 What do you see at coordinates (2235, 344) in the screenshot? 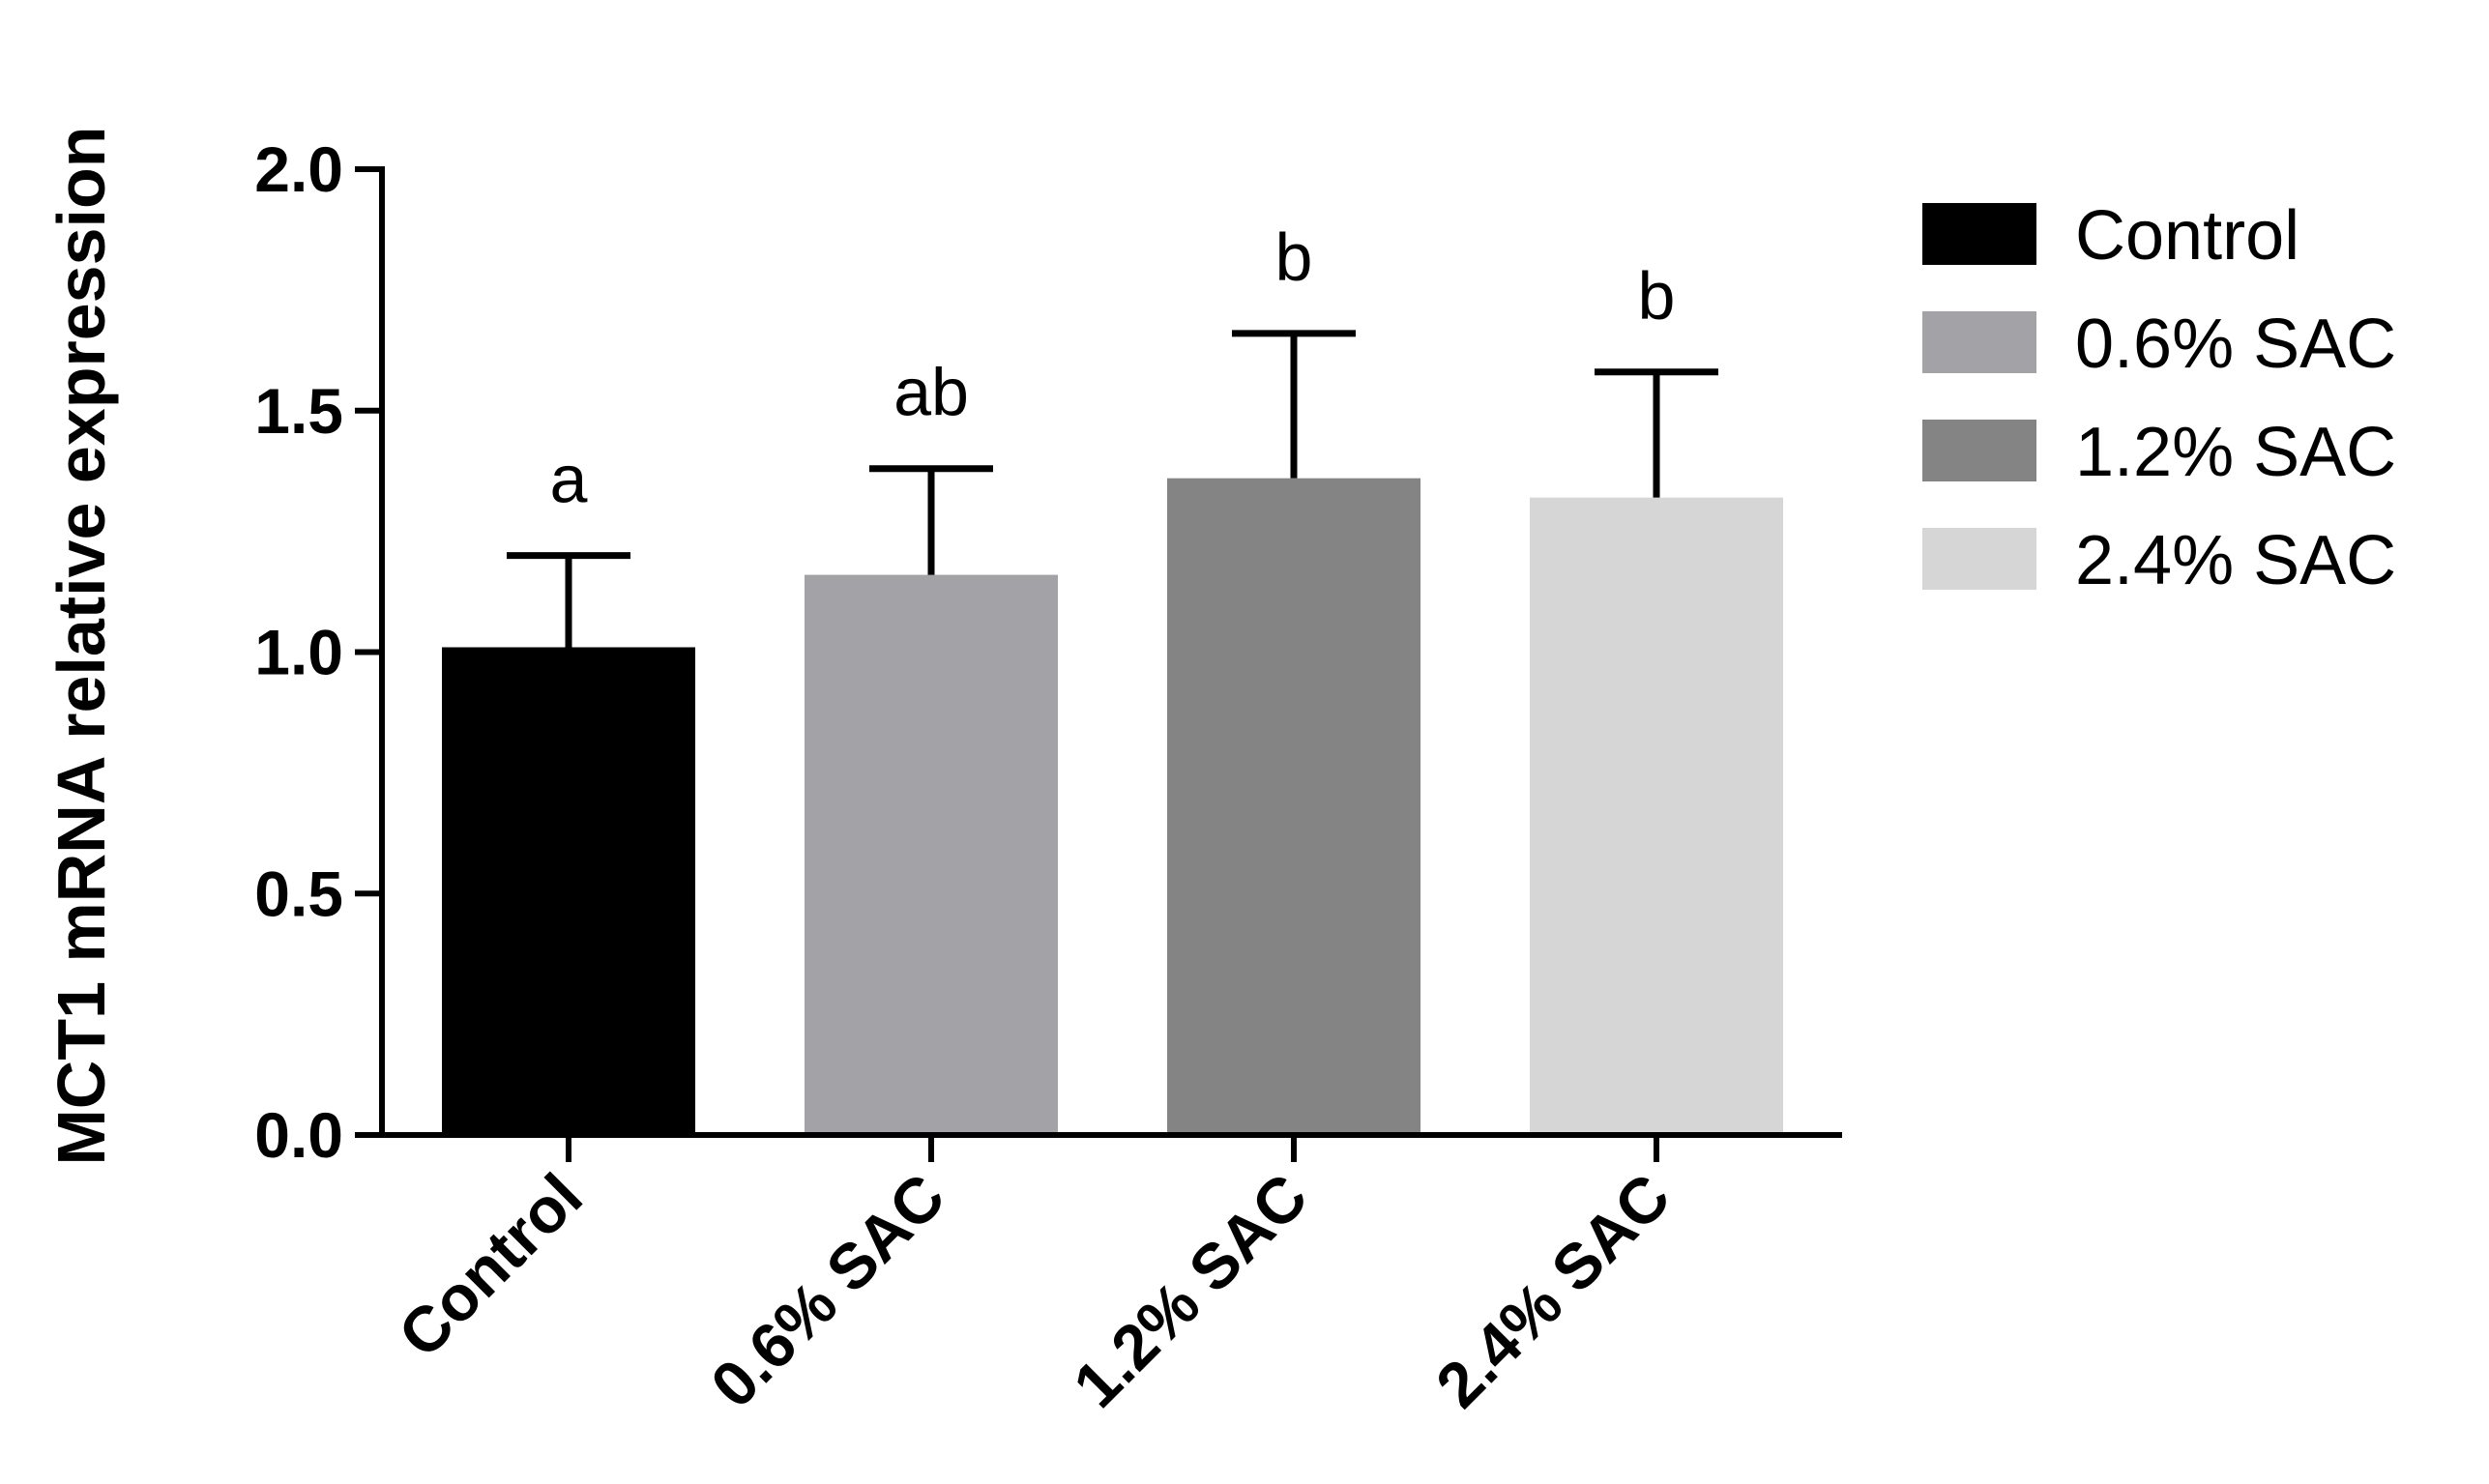
I see `legend-label: 0.6% SAC` at bounding box center [2235, 344].